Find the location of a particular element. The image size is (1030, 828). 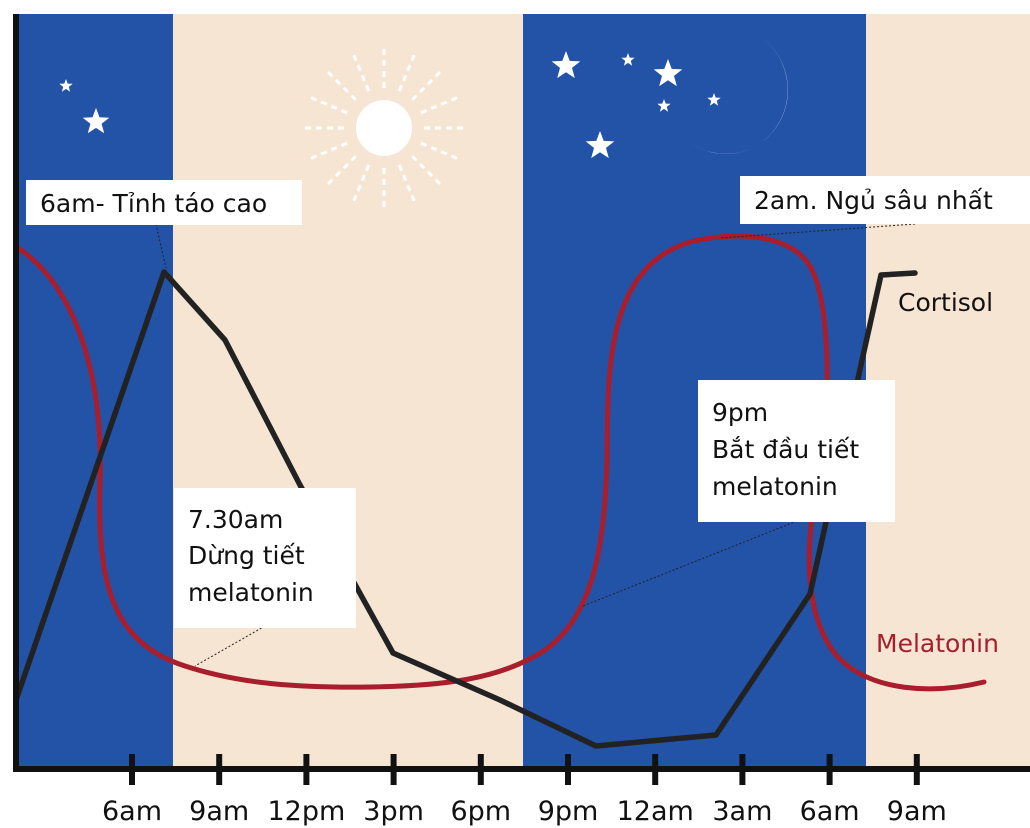

annotation-text: 6am- Tỉnh táo cao is located at coordinates (153, 203).